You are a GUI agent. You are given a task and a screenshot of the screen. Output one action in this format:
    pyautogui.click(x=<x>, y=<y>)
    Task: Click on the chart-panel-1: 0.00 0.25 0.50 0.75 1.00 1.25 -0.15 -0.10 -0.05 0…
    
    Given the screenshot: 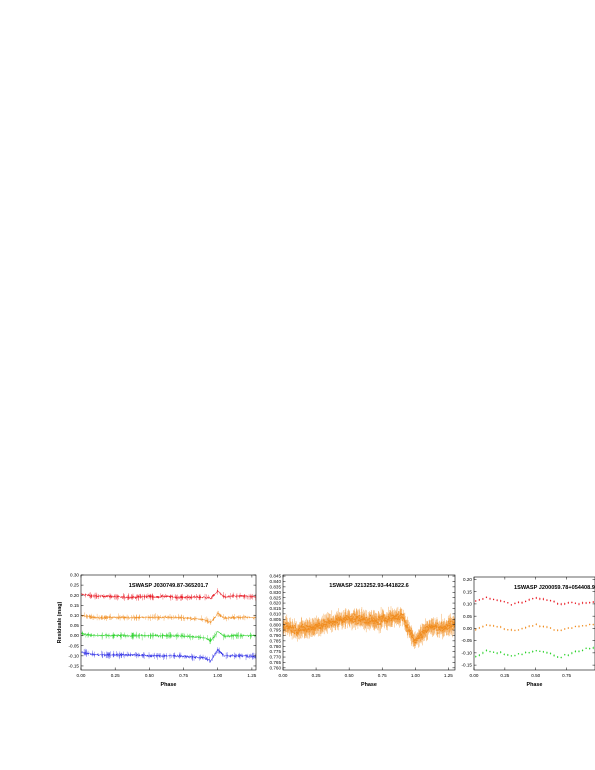 What is the action you would take?
    pyautogui.click(x=157, y=630)
    